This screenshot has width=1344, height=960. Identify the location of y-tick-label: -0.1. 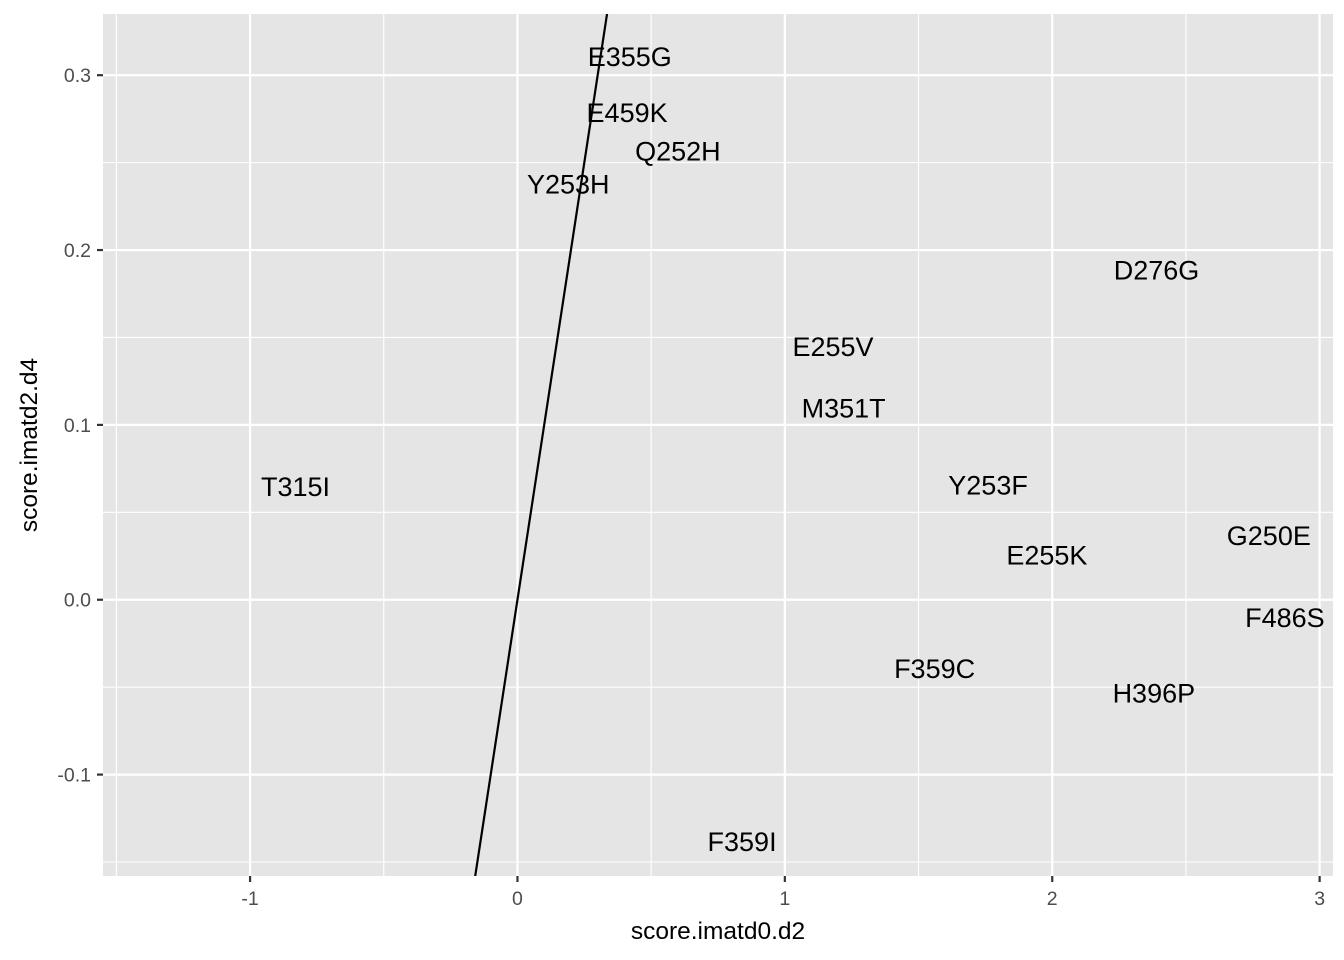
(74, 776).